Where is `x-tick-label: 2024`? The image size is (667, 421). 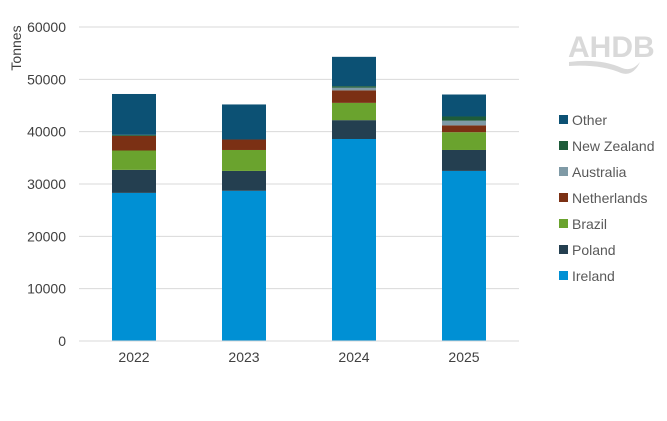 x-tick-label: 2024 is located at coordinates (353, 357).